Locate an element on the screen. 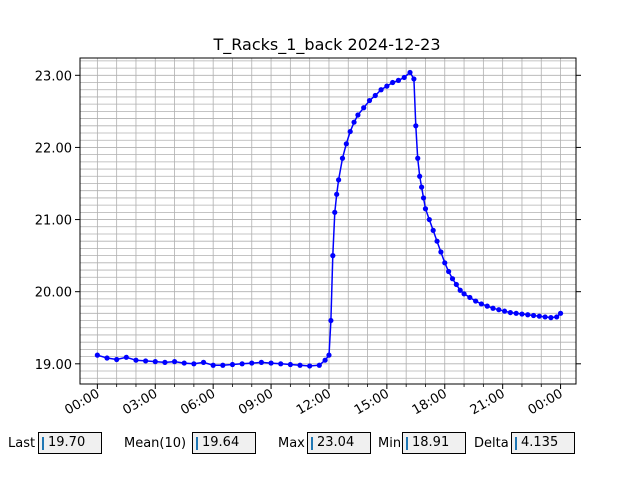 Image resolution: width=640 pixels, height=480 pixels. stat-mean-value: 19.64 is located at coordinates (221, 442).